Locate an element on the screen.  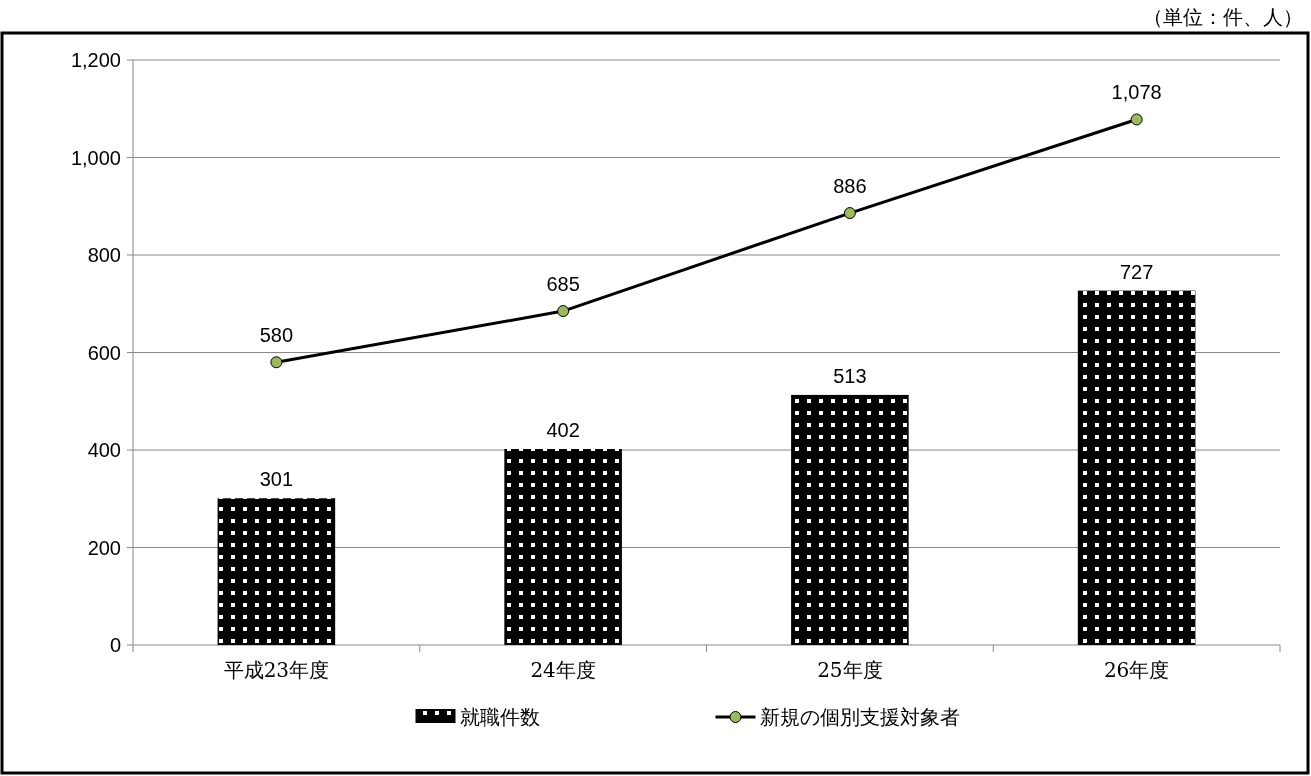
legend-label: 新規の個別支援対象者 is located at coordinates (859, 717).